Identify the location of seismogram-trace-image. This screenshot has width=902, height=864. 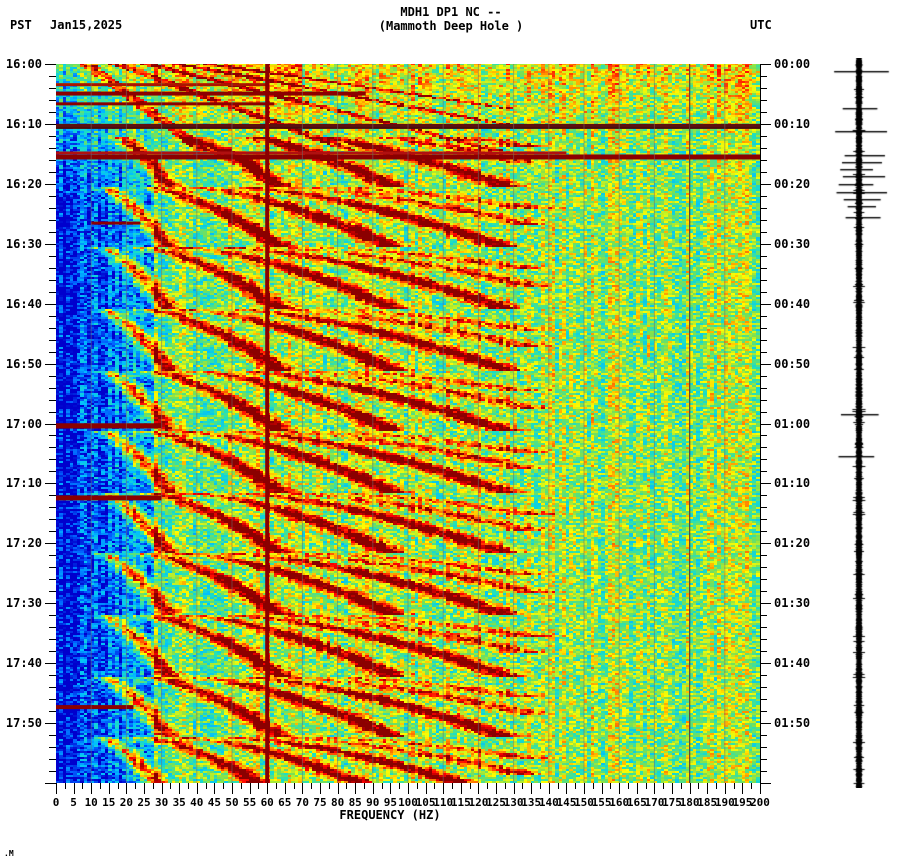
(861, 423).